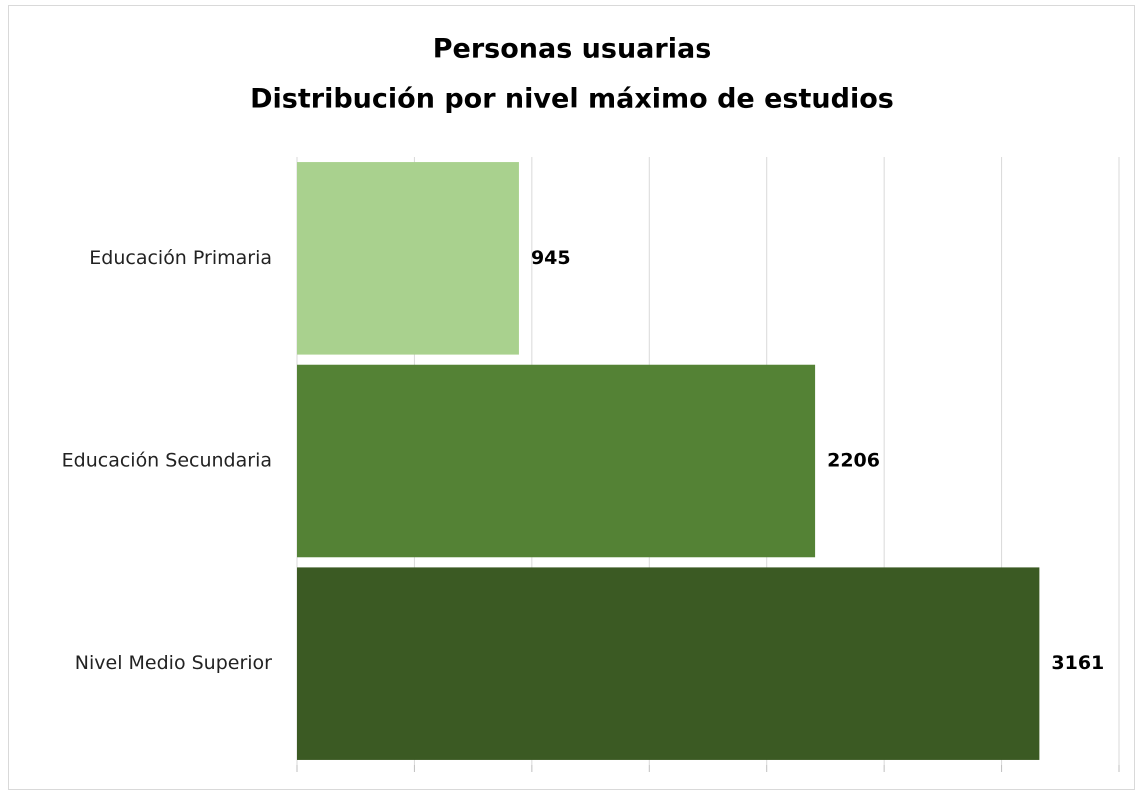 The height and width of the screenshot is (795, 1143). Describe the element at coordinates (853, 461) in the screenshot. I see `data-label: 2206` at that location.